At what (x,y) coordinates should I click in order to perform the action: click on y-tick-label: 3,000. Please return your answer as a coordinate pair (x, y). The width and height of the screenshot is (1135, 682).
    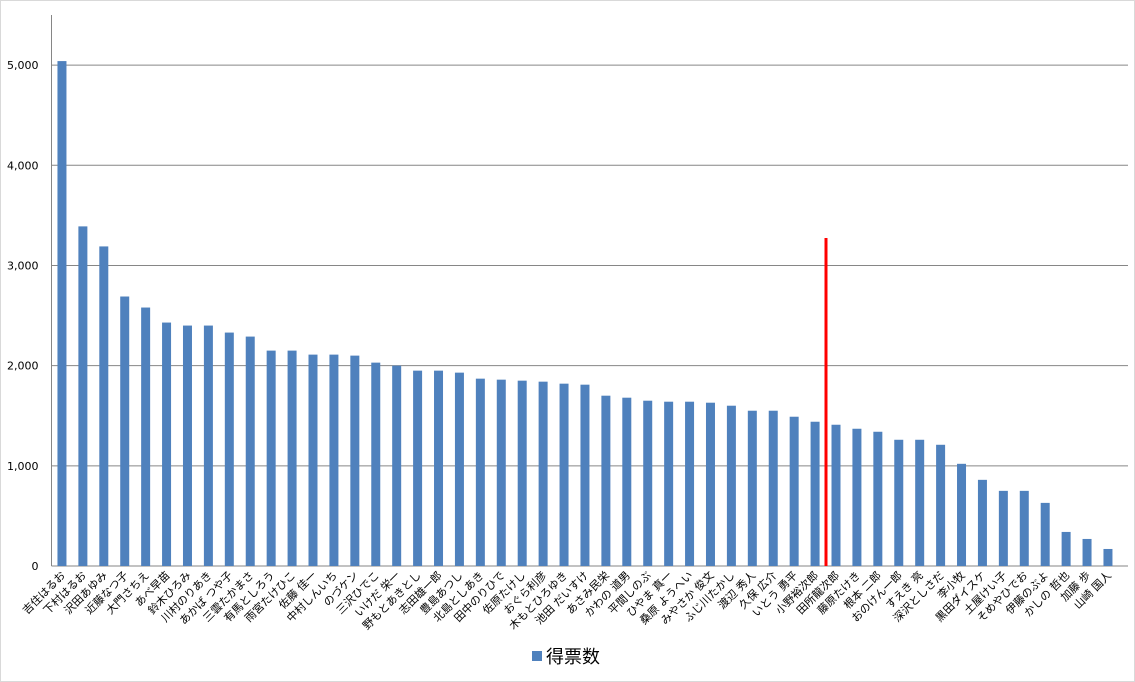
    Looking at the image, I should click on (23, 265).